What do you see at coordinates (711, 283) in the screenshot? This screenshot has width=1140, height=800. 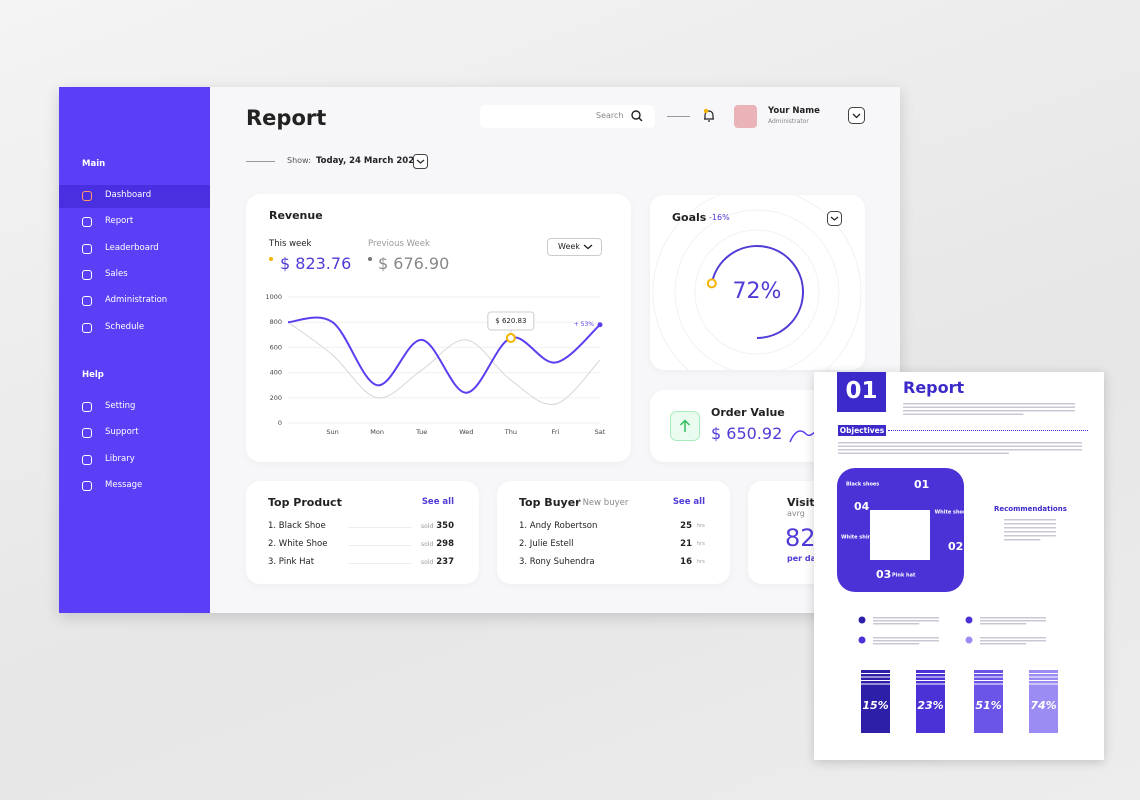 I see `gauge-dot` at bounding box center [711, 283].